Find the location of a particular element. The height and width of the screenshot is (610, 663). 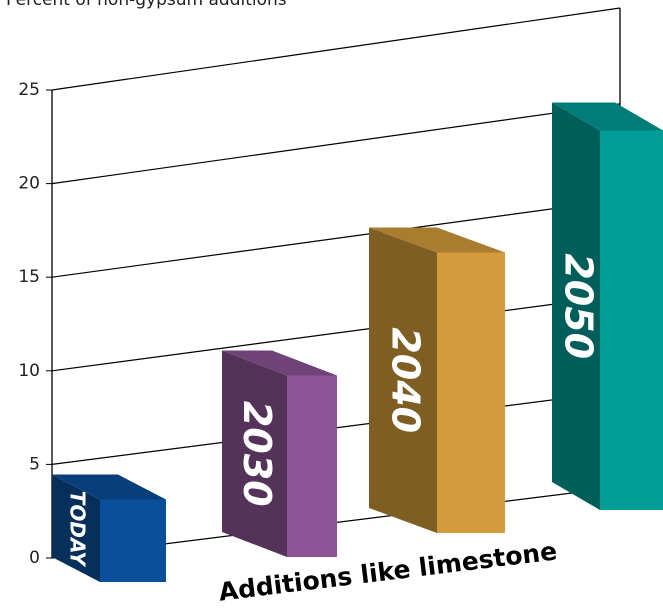

chart-title: Percent of non-gypsum additions is located at coordinates (146, 5).